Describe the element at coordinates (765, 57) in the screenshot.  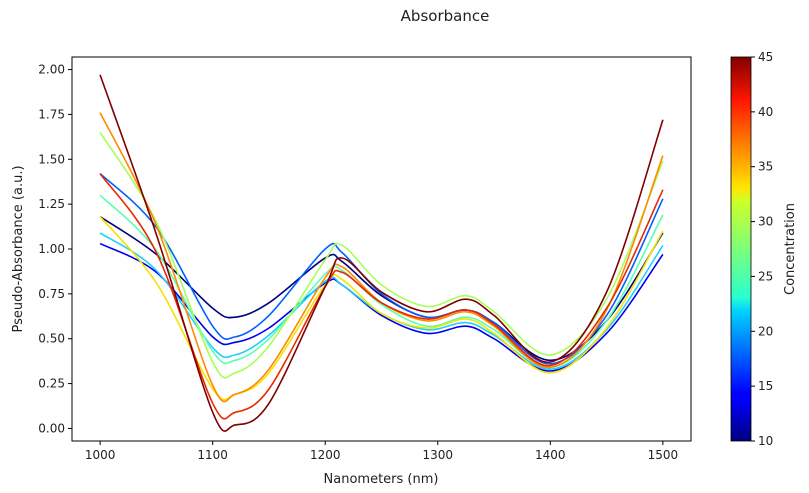
I see `colorbar-tick-label: 45` at that location.